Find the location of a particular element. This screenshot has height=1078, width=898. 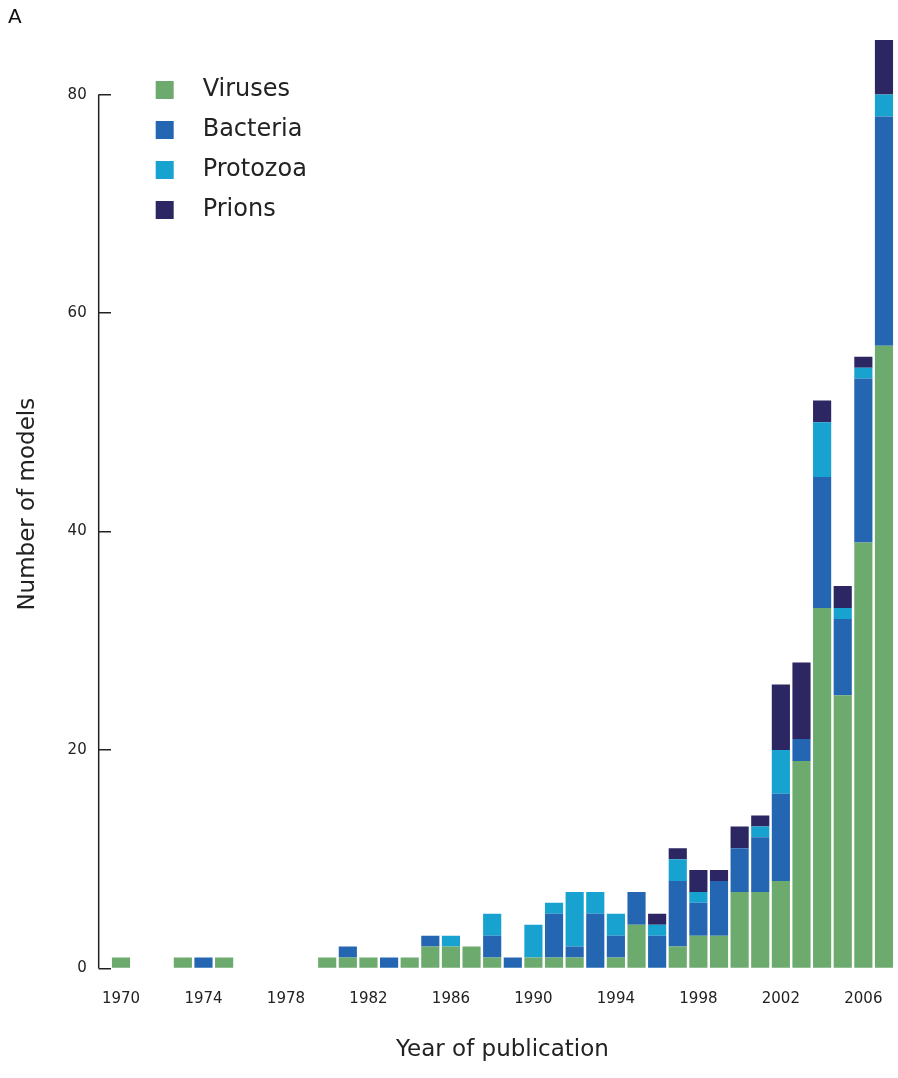

x-tick-label: 1982 is located at coordinates (368, 998).